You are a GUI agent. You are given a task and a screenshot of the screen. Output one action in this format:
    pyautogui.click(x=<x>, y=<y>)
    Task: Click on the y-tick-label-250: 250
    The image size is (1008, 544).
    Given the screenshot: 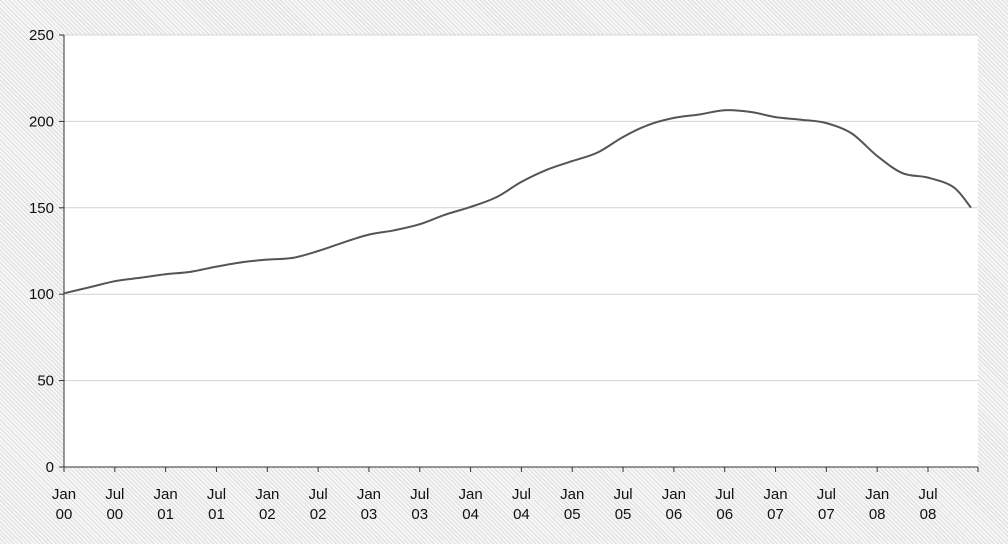 What is the action you would take?
    pyautogui.click(x=41, y=35)
    